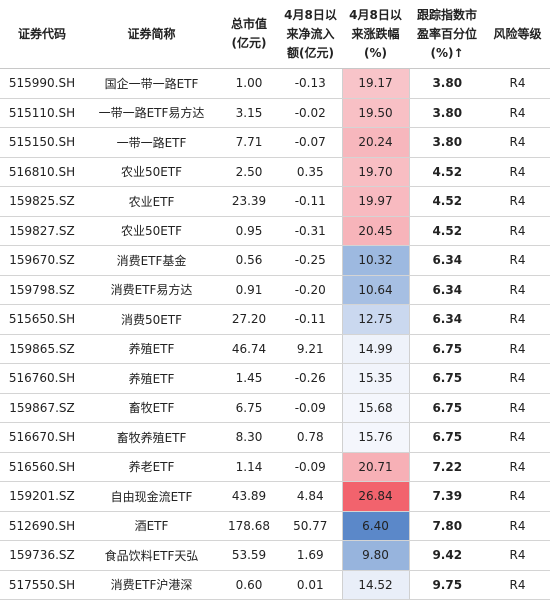 The width and height of the screenshot is (550, 600). What do you see at coordinates (249, 83) in the screenshot?
I see `market-cap-cell: 1.00` at bounding box center [249, 83].